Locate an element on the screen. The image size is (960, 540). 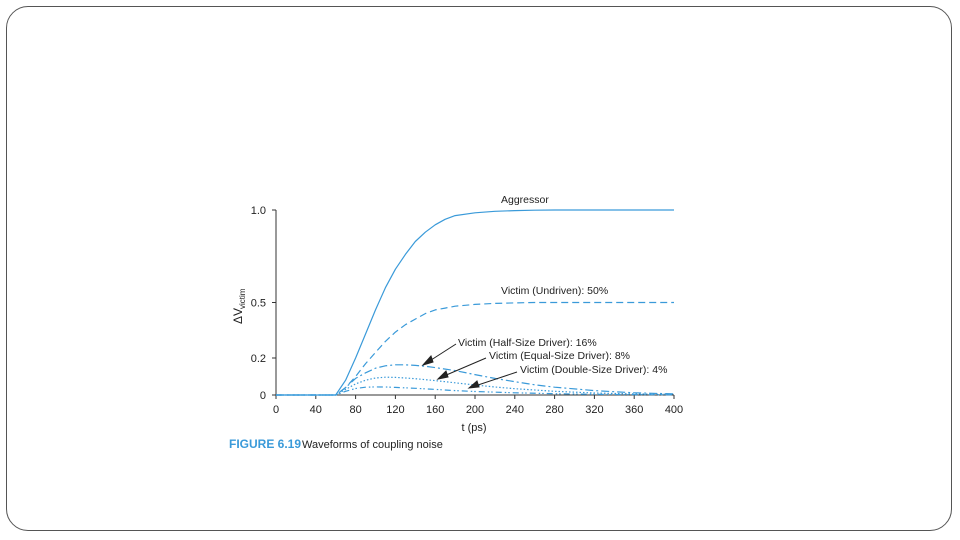
arrow-half-size is located at coordinates (442, 353).